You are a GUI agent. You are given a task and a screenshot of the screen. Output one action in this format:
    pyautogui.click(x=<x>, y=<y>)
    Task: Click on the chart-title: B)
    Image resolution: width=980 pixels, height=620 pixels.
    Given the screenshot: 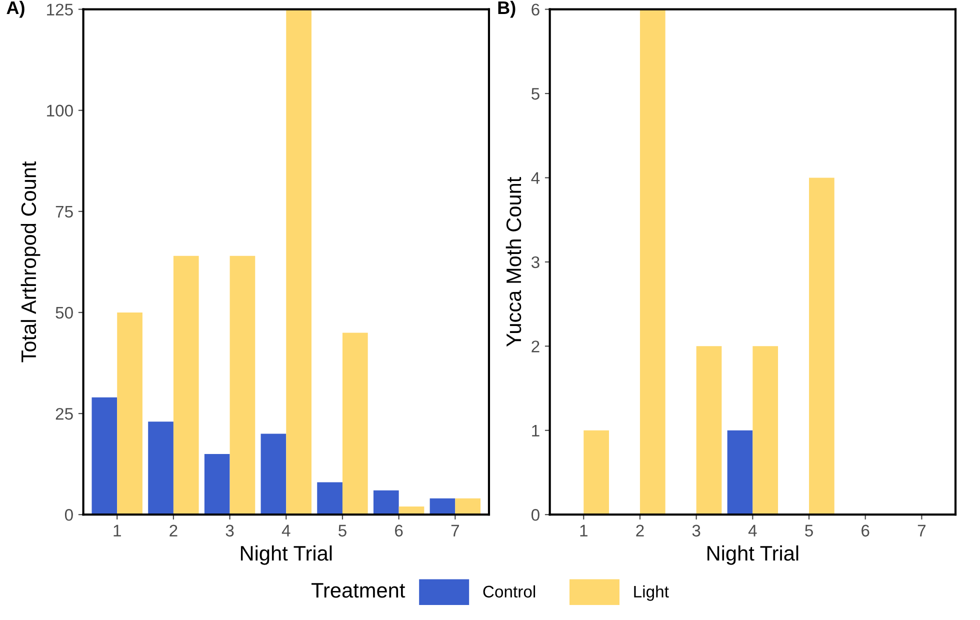 What is the action you would take?
    pyautogui.click(x=507, y=9)
    